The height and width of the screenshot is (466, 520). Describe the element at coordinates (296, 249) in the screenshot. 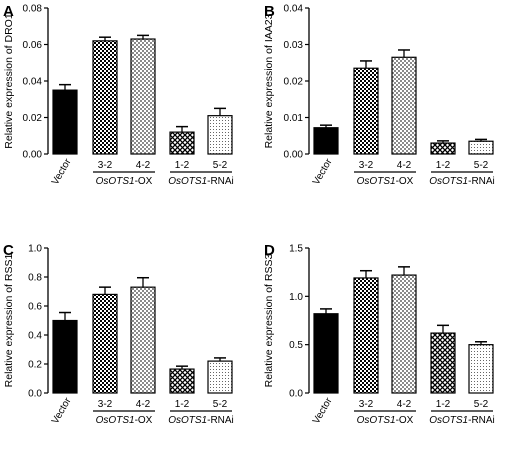

I see `y-tick-label: 1.5` at that location.